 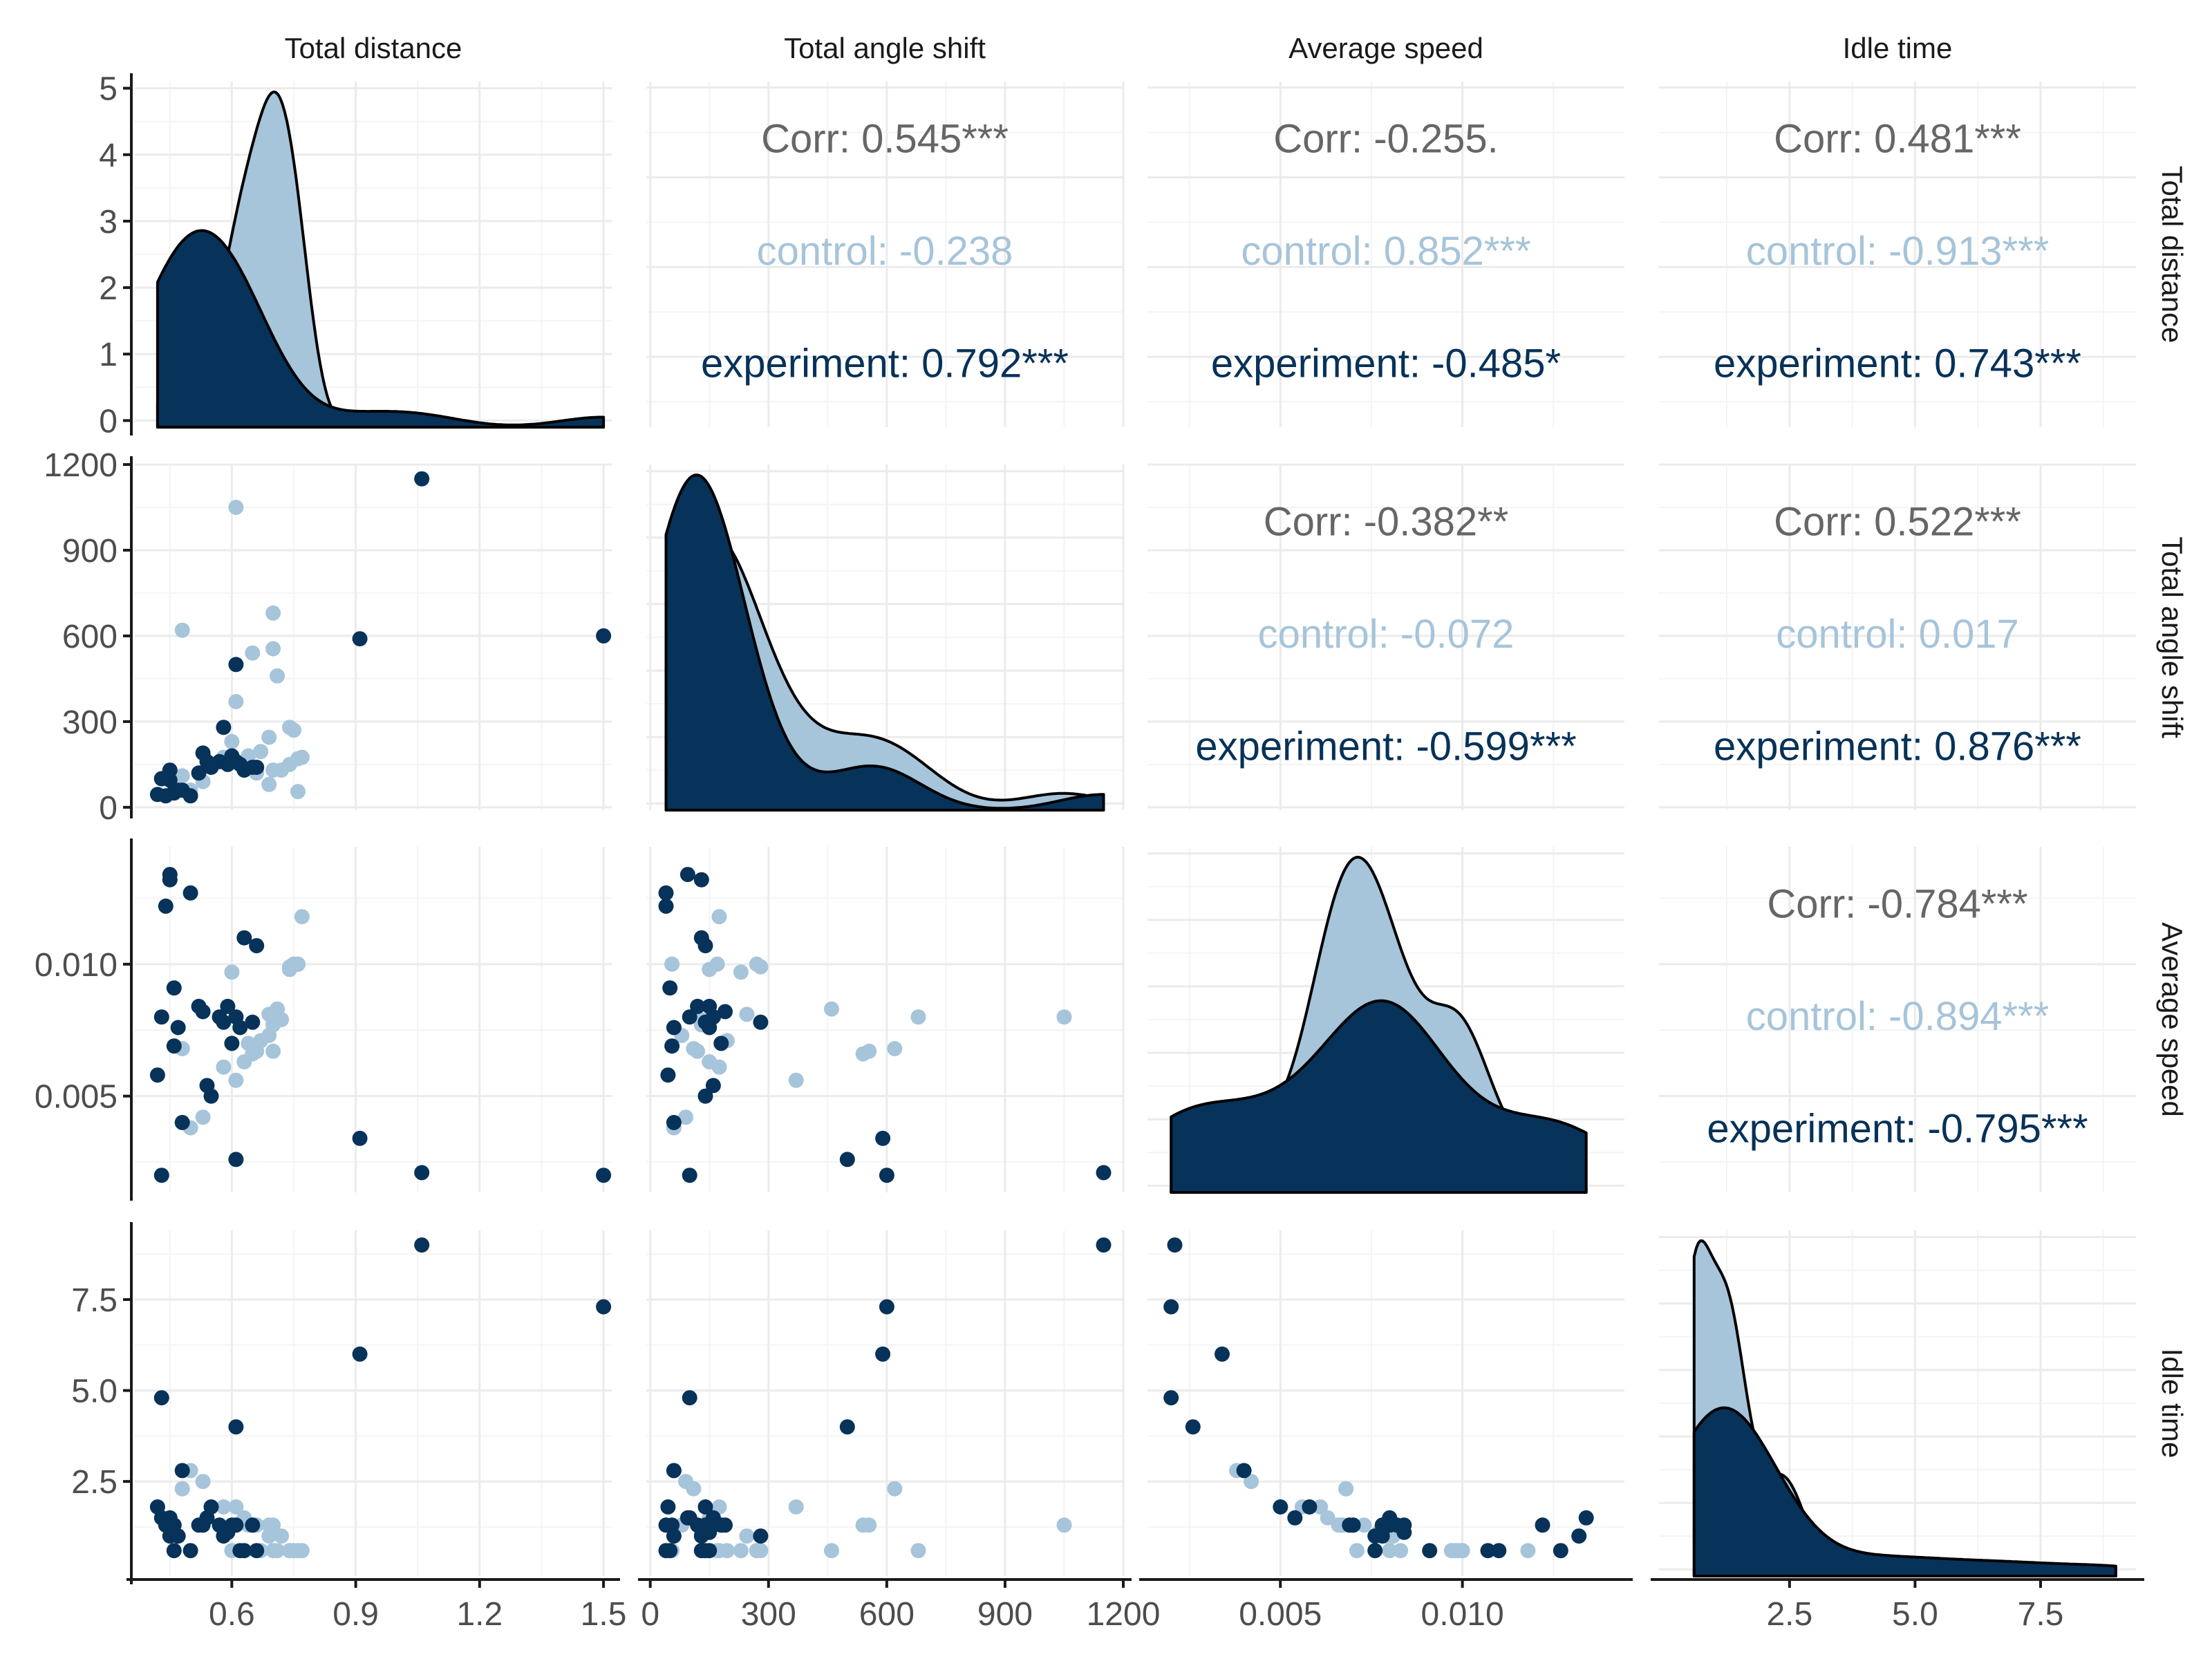 I want to click on correlation-experiment: experiment: -0.599***, so click(x=1385, y=746).